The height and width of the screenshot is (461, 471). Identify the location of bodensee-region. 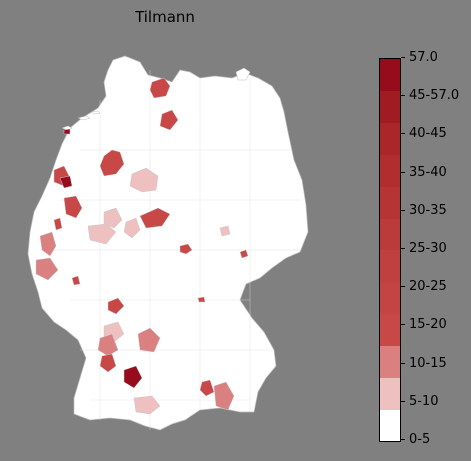
(147, 405).